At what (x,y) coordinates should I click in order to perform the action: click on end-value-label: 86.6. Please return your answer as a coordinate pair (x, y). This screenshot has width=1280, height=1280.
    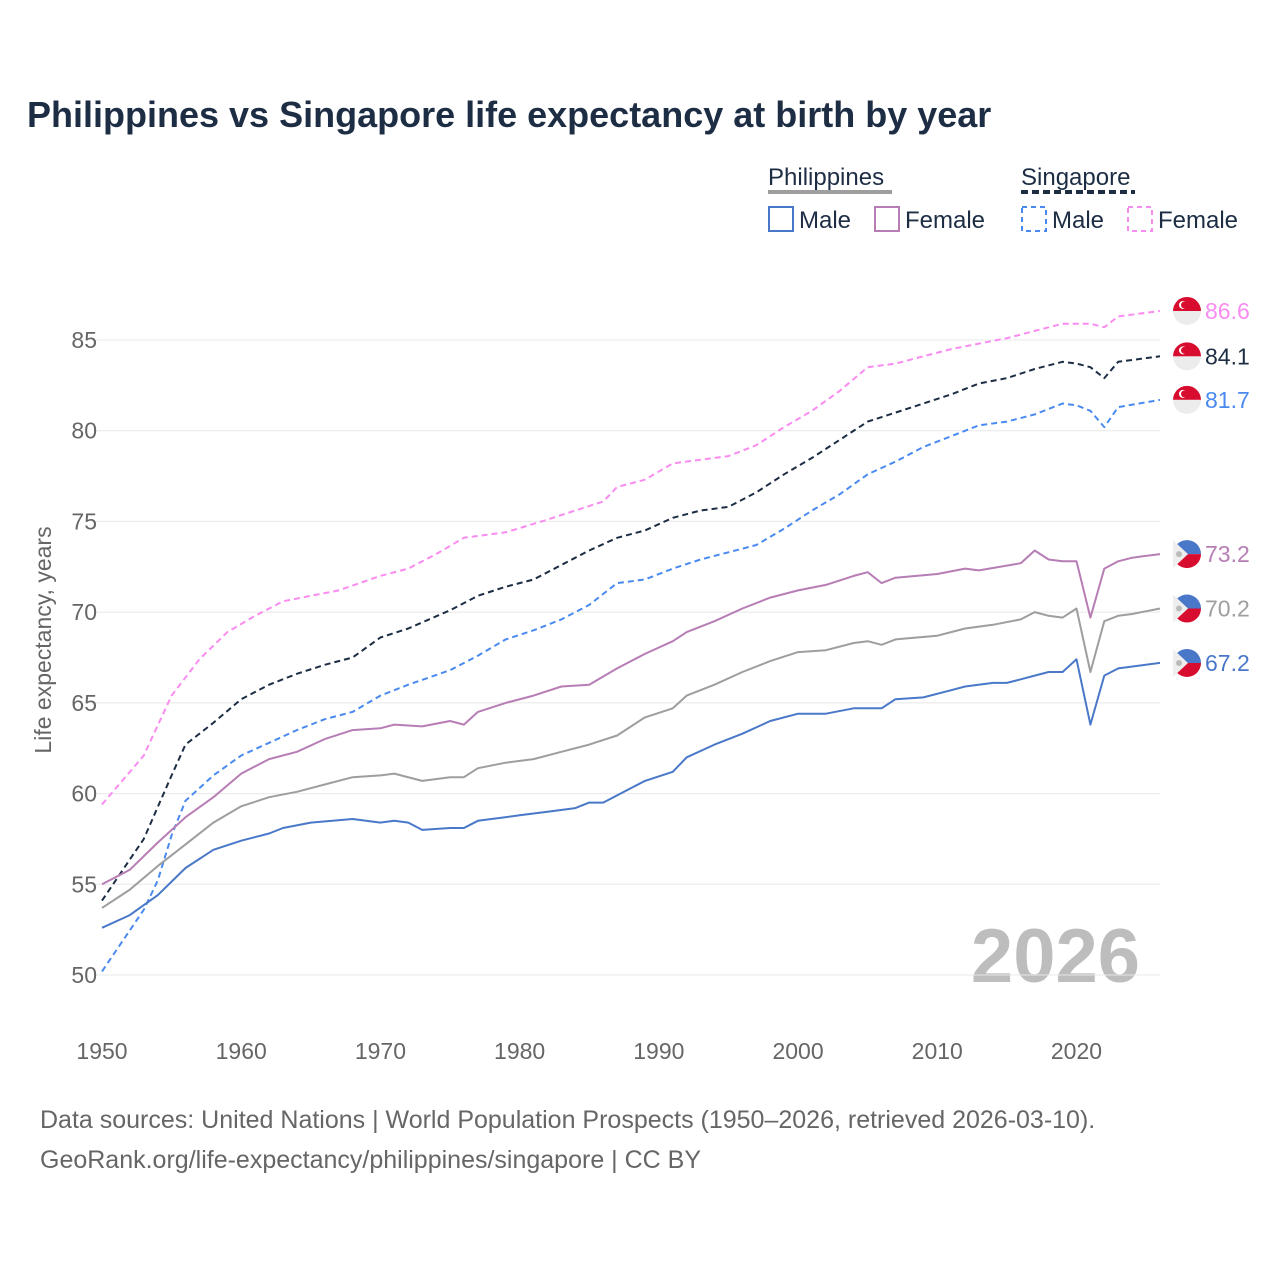
    Looking at the image, I should click on (1227, 311).